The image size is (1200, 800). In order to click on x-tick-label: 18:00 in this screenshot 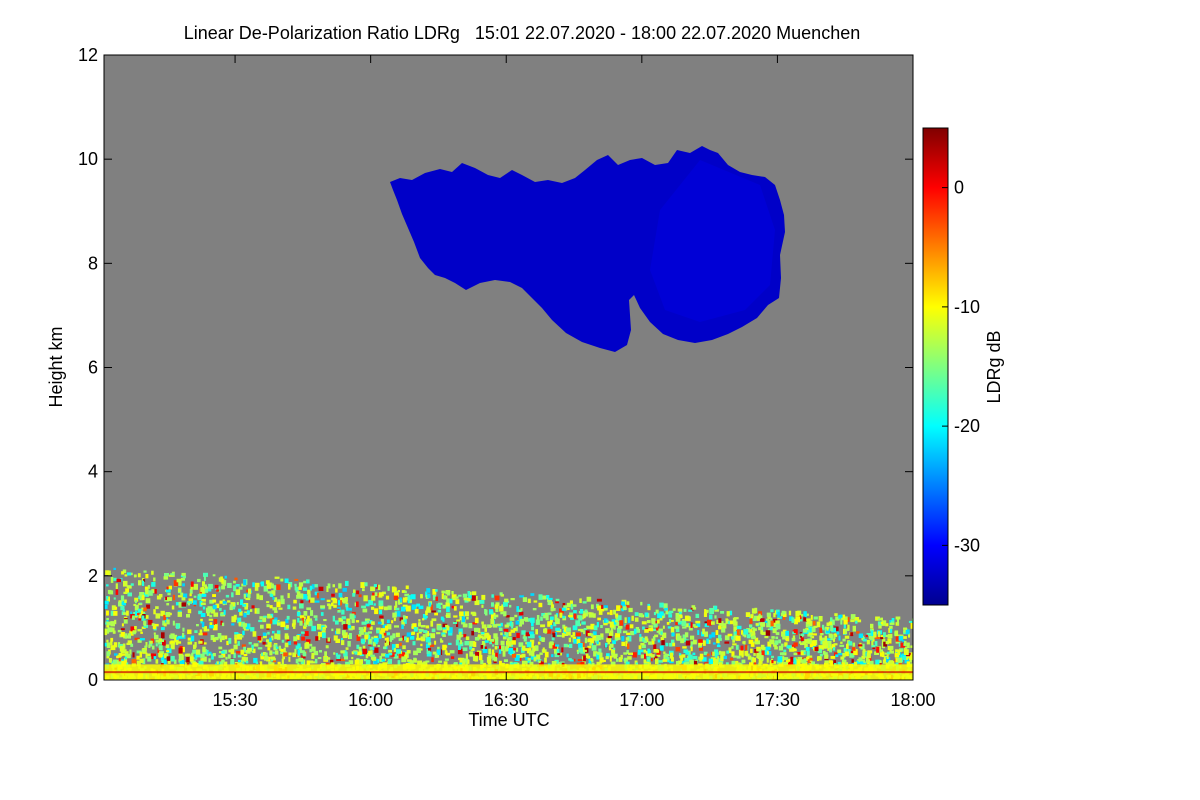, I will do `click(912, 700)`.